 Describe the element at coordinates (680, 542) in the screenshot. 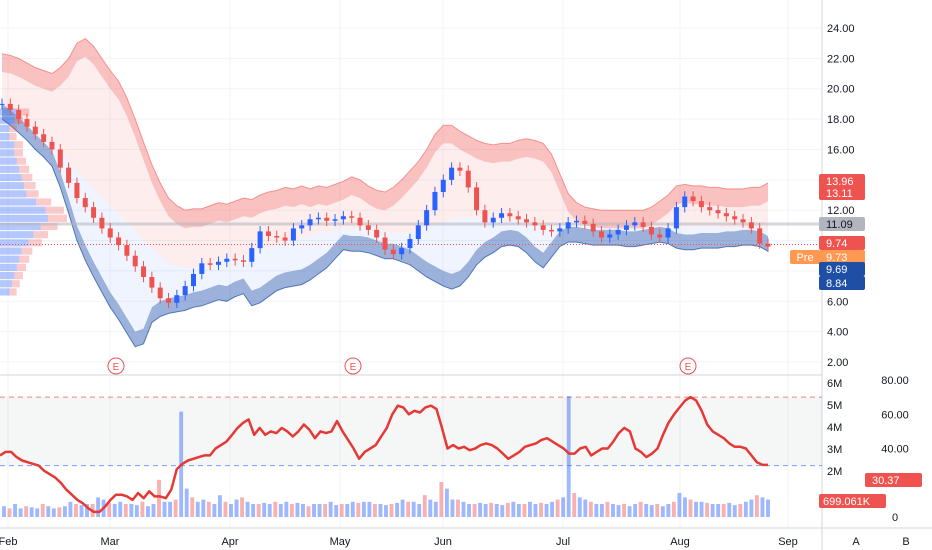

I see `x-tick-label: Aug` at that location.